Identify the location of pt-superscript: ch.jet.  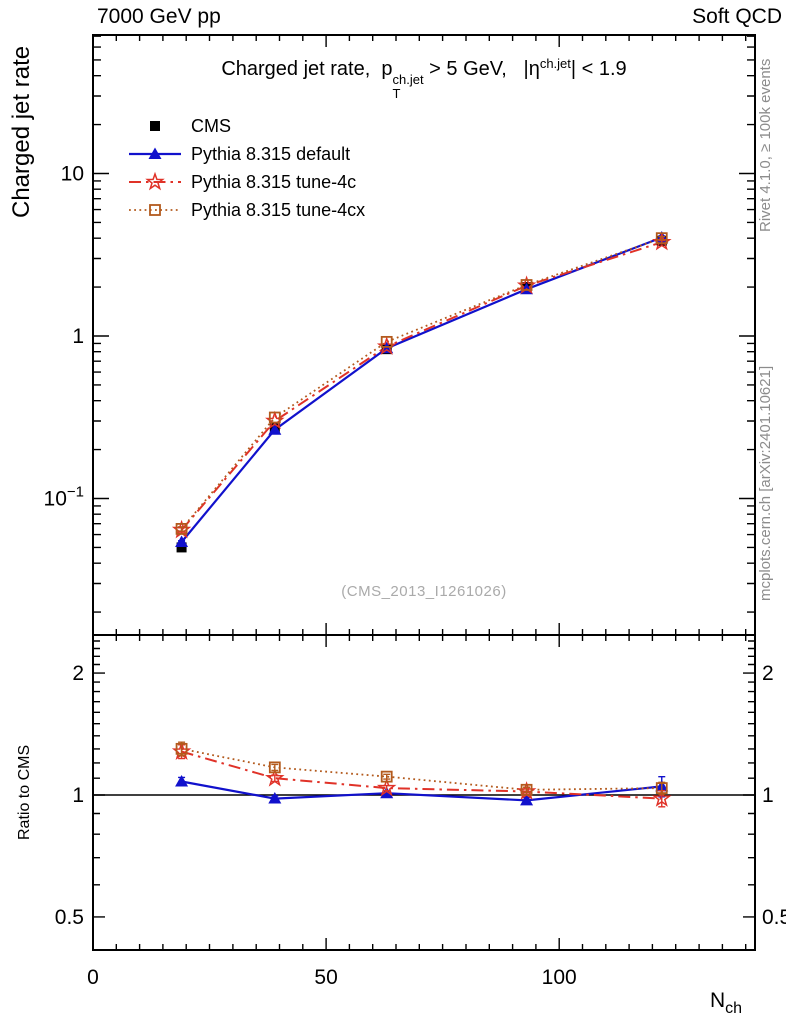
(408, 79).